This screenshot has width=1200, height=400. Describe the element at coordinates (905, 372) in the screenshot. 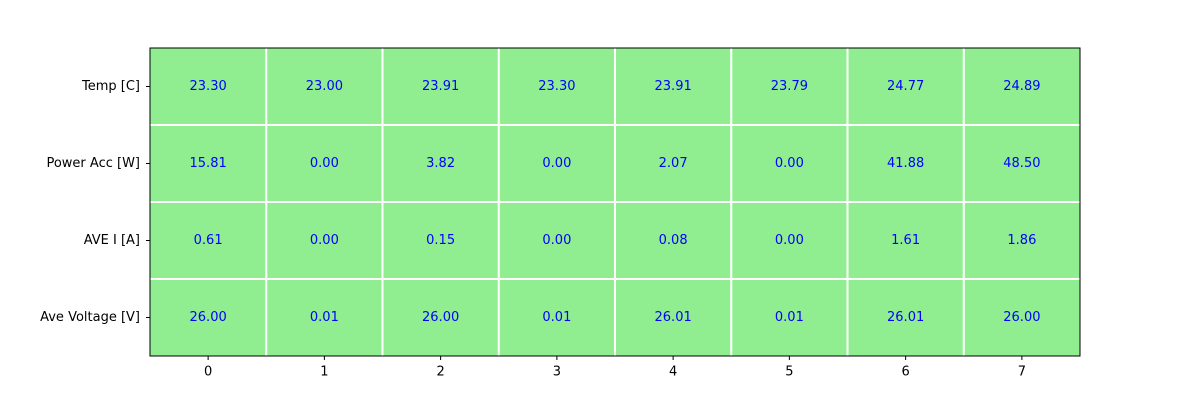

I see `x-tick-label: 6` at that location.